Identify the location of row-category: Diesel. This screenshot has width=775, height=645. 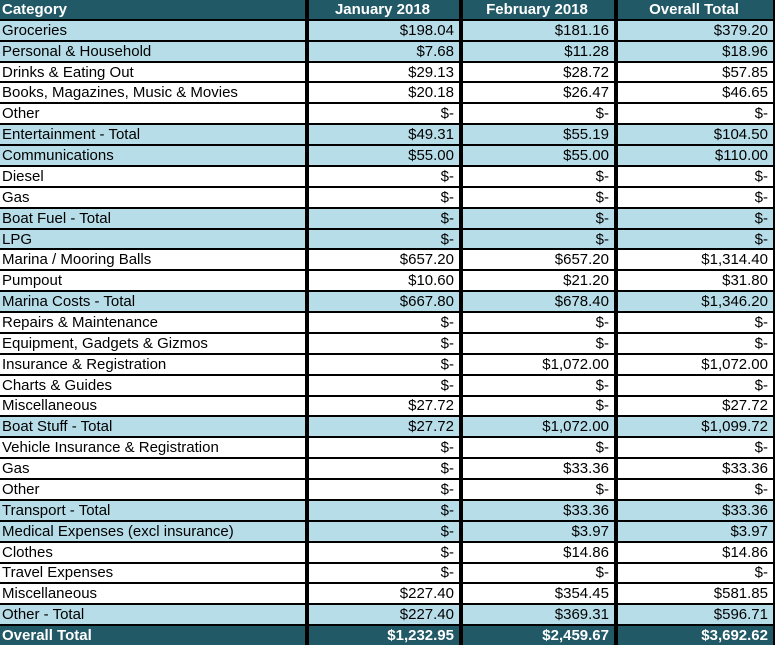
(152, 176).